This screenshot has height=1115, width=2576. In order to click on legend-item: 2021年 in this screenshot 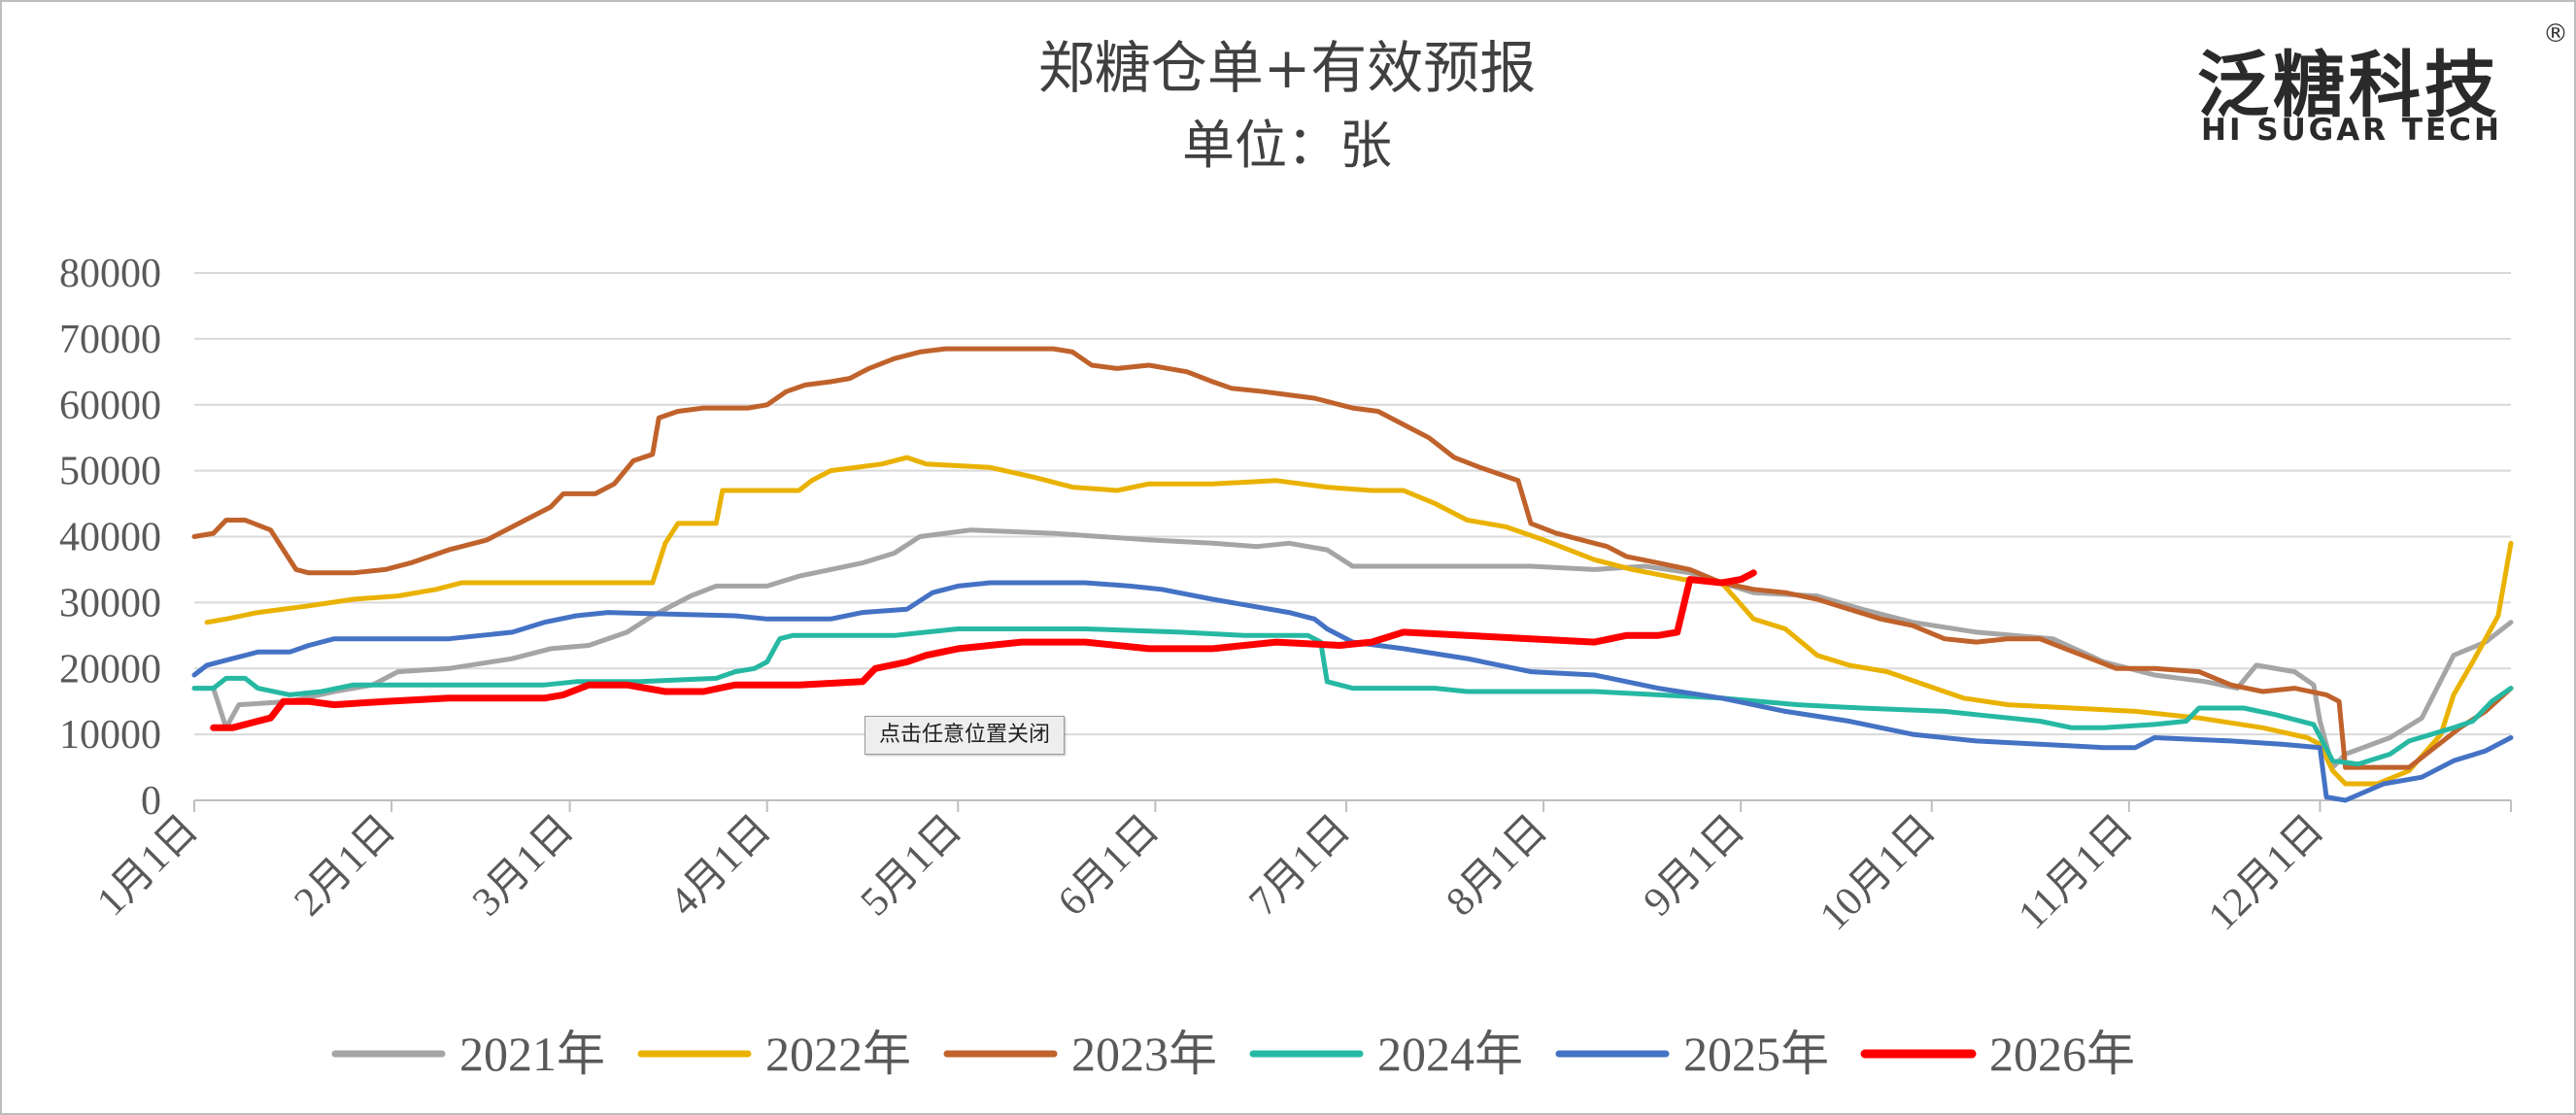, I will do `click(468, 1054)`.